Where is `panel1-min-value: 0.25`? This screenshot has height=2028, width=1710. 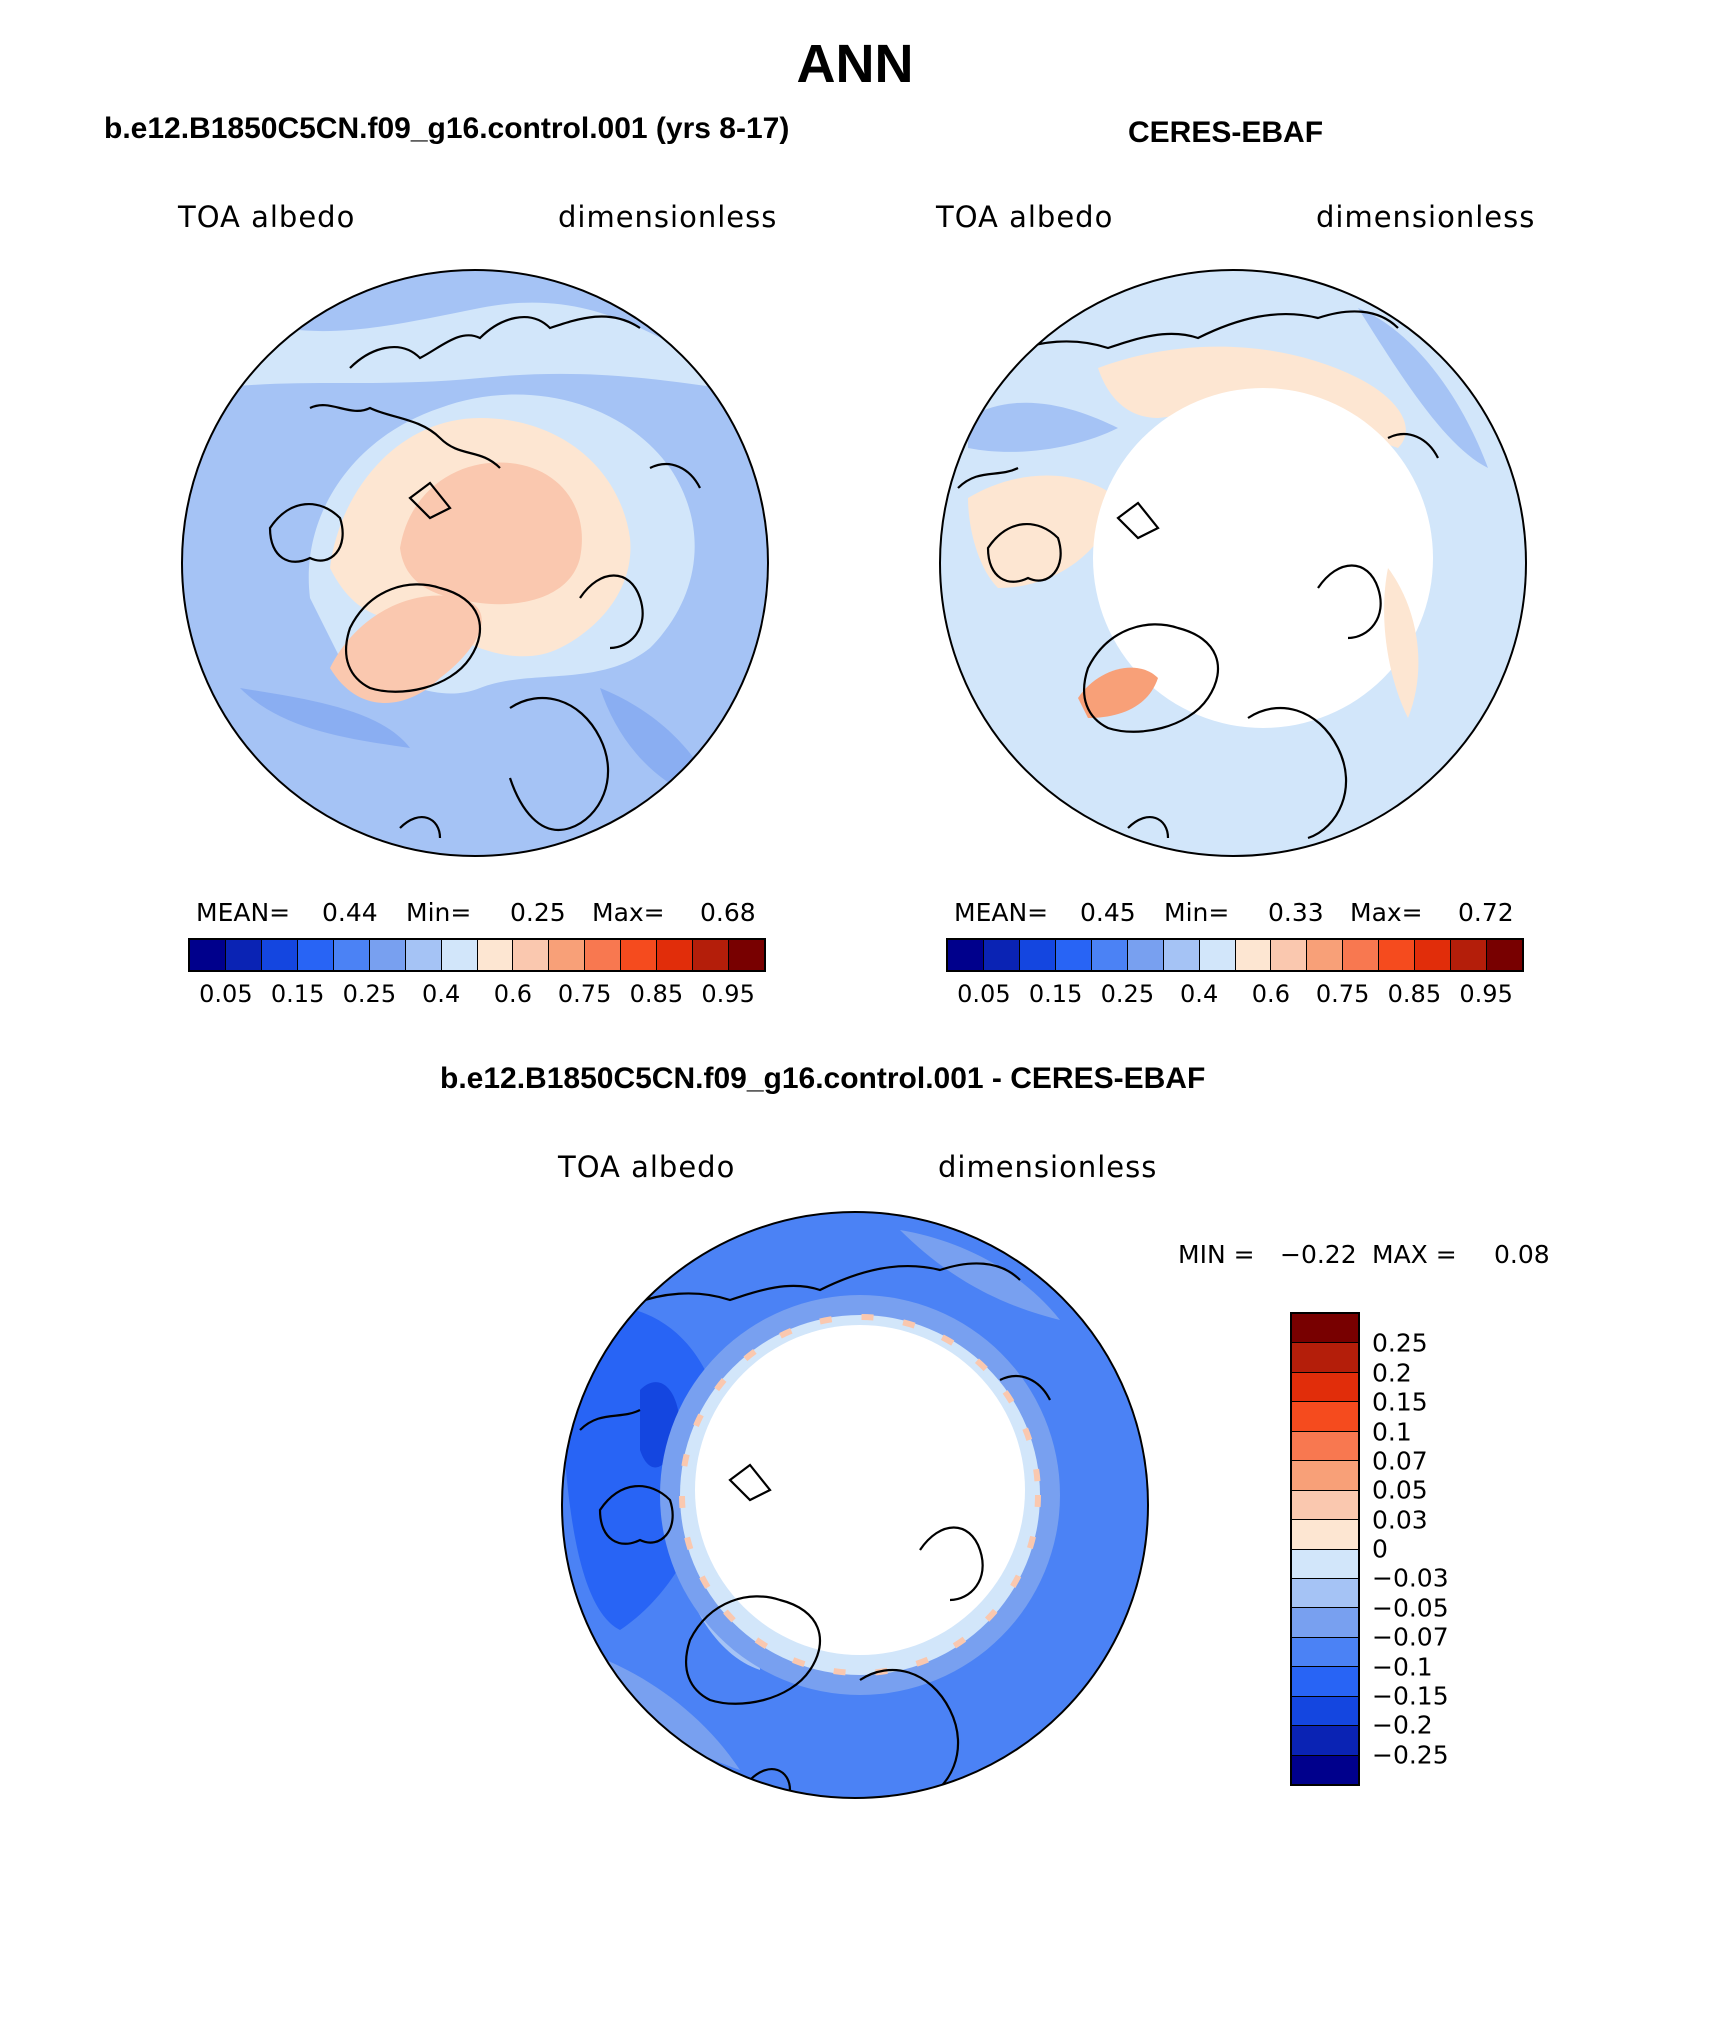
panel1-min-value: 0.25 is located at coordinates (538, 912).